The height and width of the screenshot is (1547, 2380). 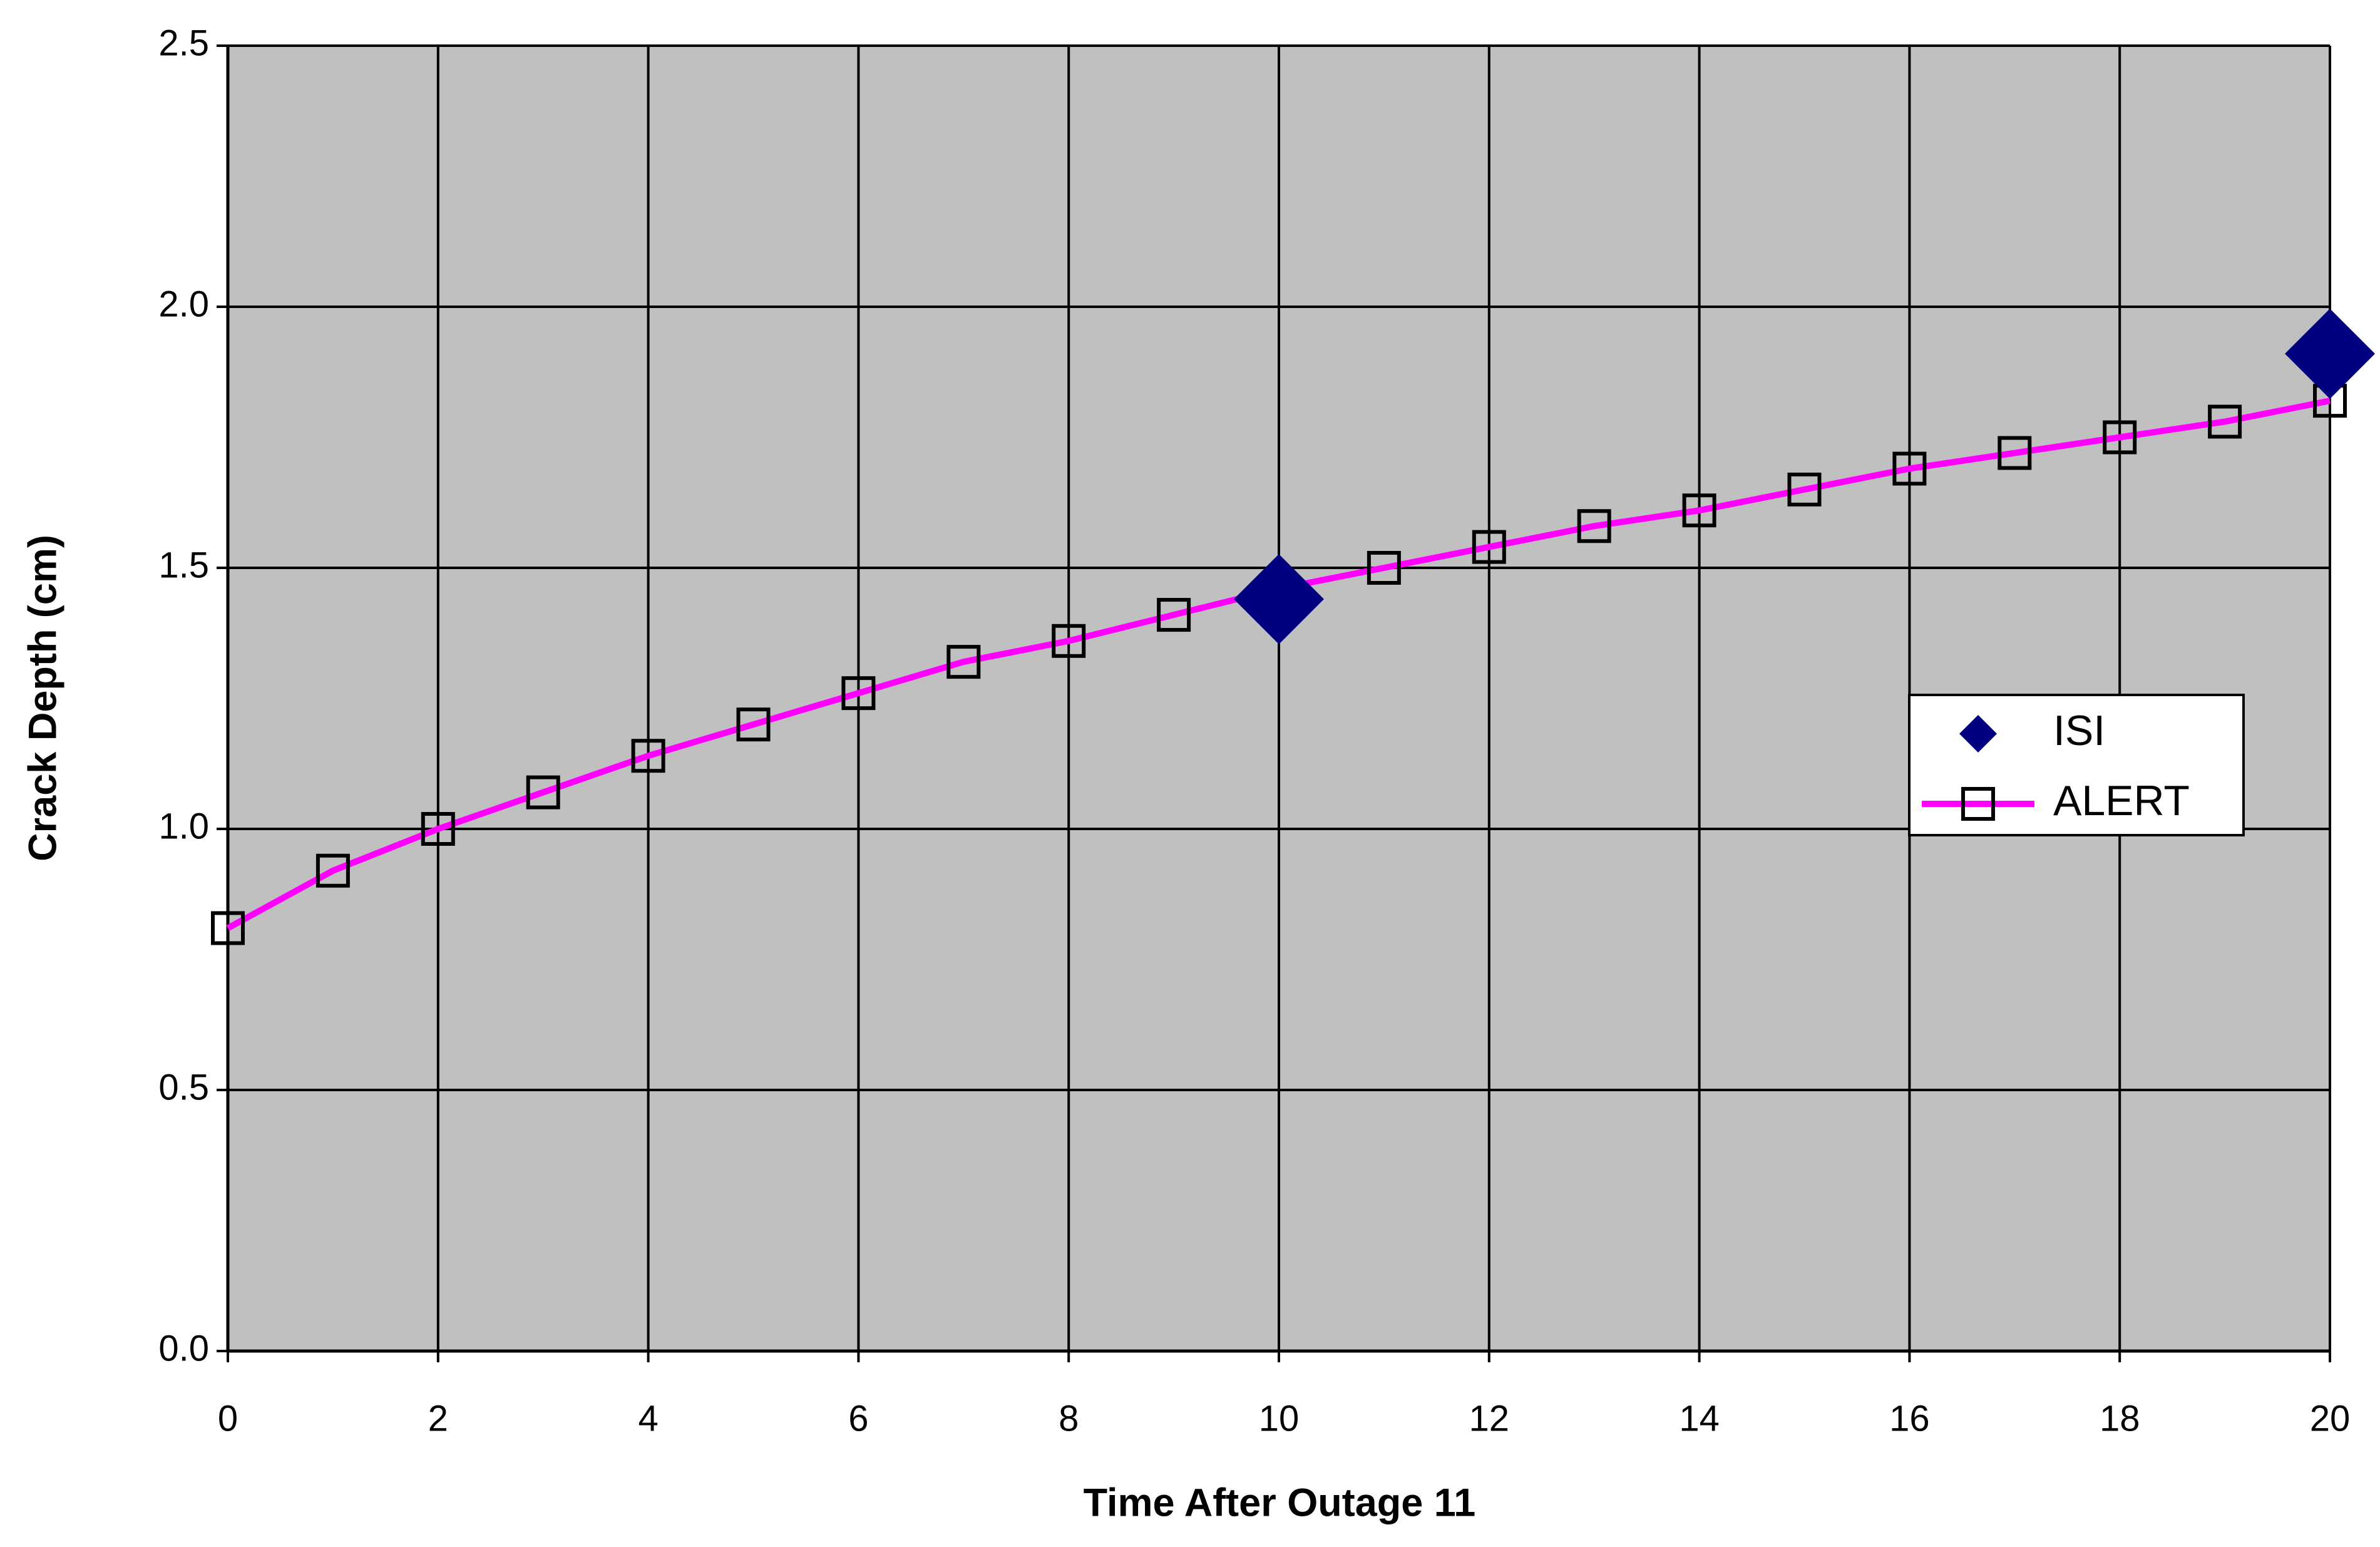 What do you see at coordinates (858, 1418) in the screenshot?
I see `x-tick-label: 6` at bounding box center [858, 1418].